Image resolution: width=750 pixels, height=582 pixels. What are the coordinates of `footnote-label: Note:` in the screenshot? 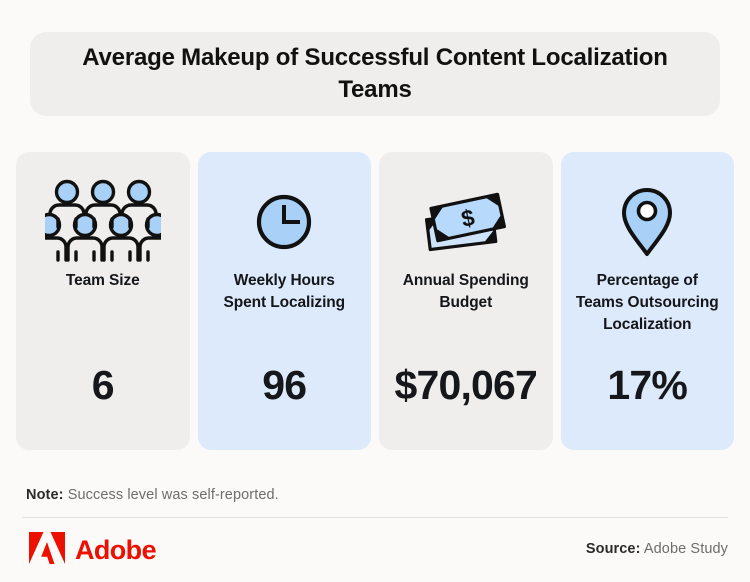 It's located at (45, 495).